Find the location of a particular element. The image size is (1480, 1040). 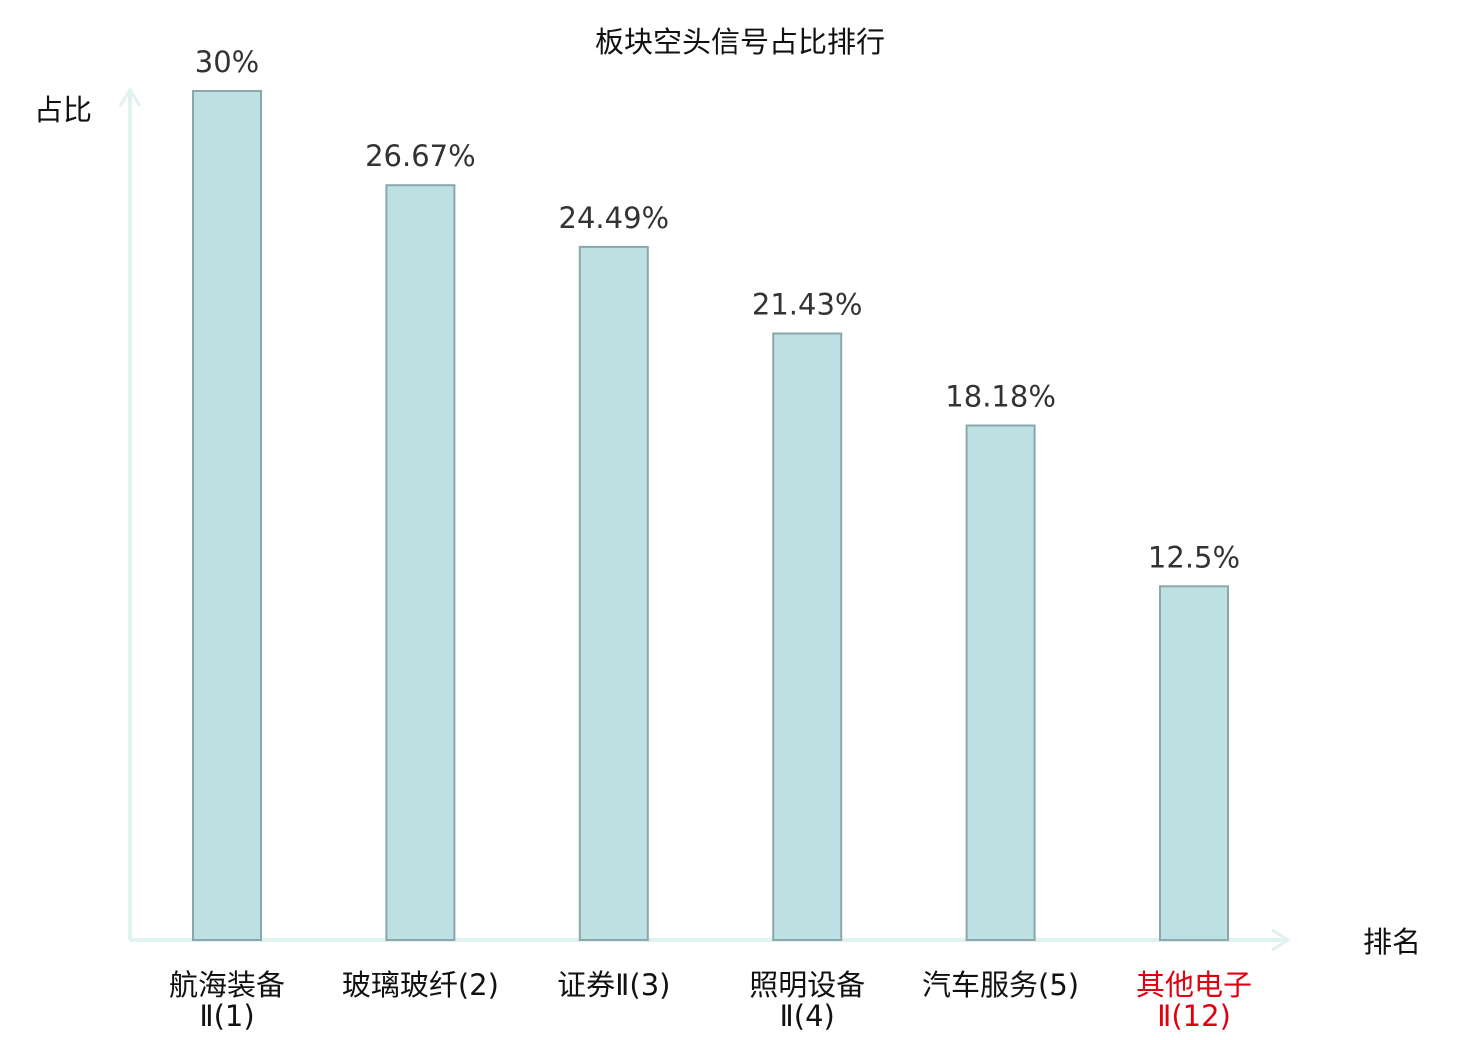

category-label-line2: Ⅱ(4) is located at coordinates (807, 1016).